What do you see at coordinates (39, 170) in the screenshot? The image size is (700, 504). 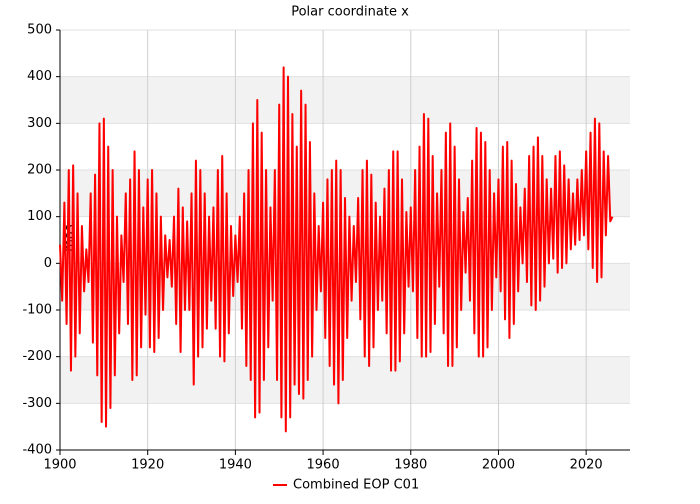 I see `y-tick-label: 200` at bounding box center [39, 170].